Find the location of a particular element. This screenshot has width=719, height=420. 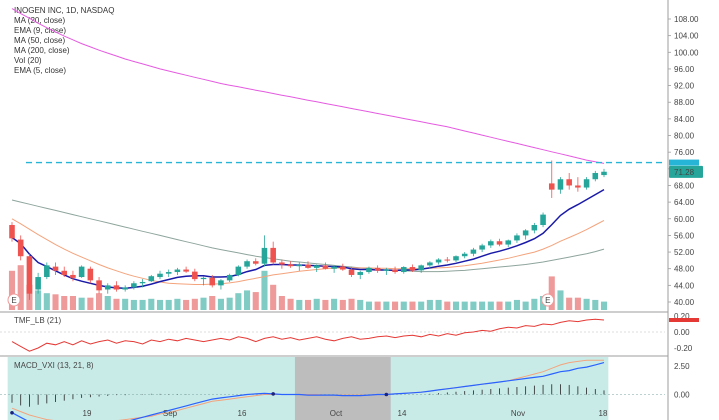

price-tick-label: 44.00 is located at coordinates (684, 285).